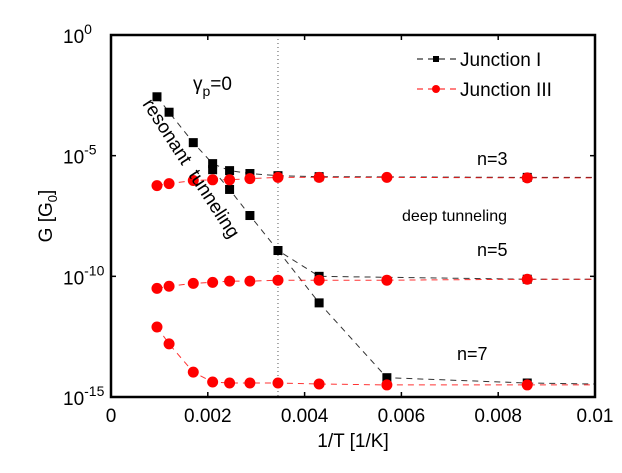  What do you see at coordinates (77, 34) in the screenshot?
I see `y-tick-label: 10⁰` at bounding box center [77, 34].